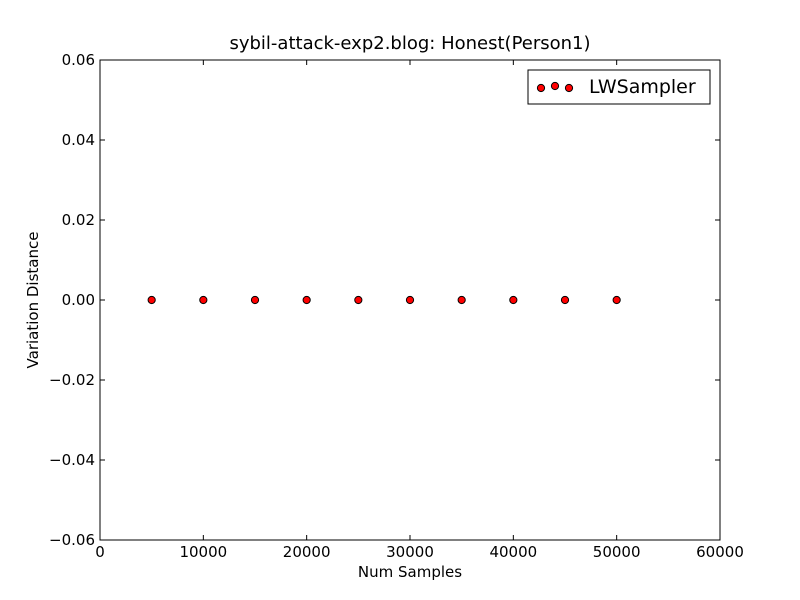 The width and height of the screenshot is (800, 600). What do you see at coordinates (410, 552) in the screenshot?
I see `x-tick-label: 30000` at bounding box center [410, 552].